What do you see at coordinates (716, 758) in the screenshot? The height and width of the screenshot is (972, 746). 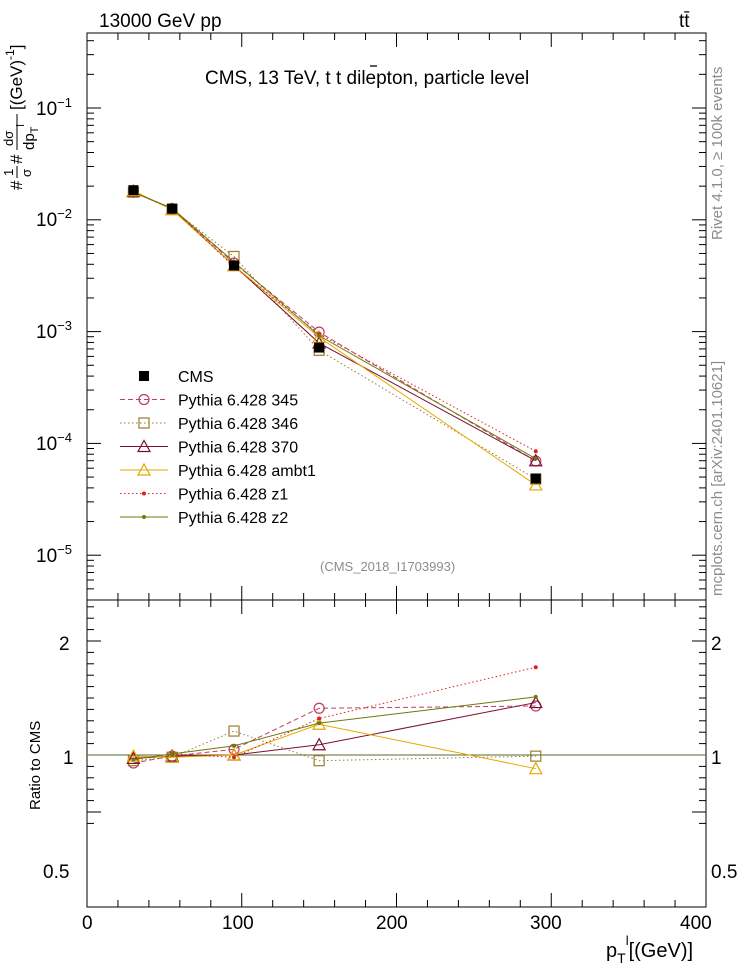 I see `ratio-y-tick-right-1: 1` at bounding box center [716, 758].